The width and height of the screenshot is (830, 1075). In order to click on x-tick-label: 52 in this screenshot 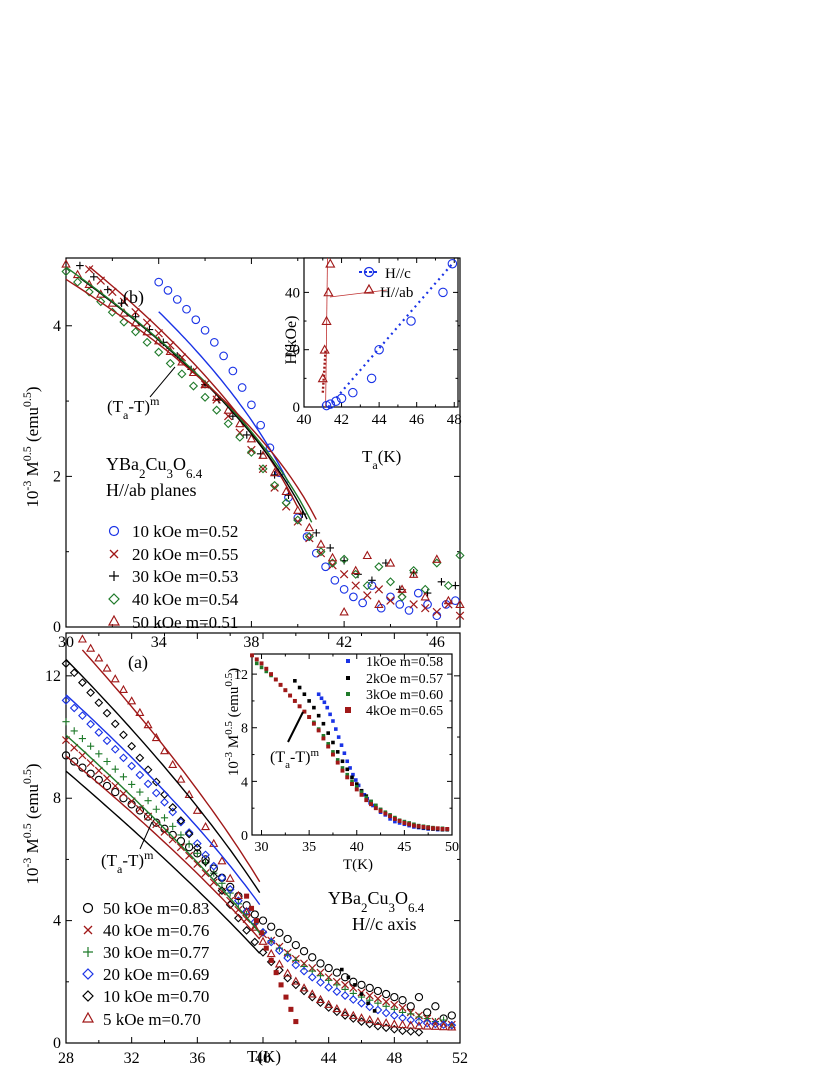, I will do `click(460, 1058)`.